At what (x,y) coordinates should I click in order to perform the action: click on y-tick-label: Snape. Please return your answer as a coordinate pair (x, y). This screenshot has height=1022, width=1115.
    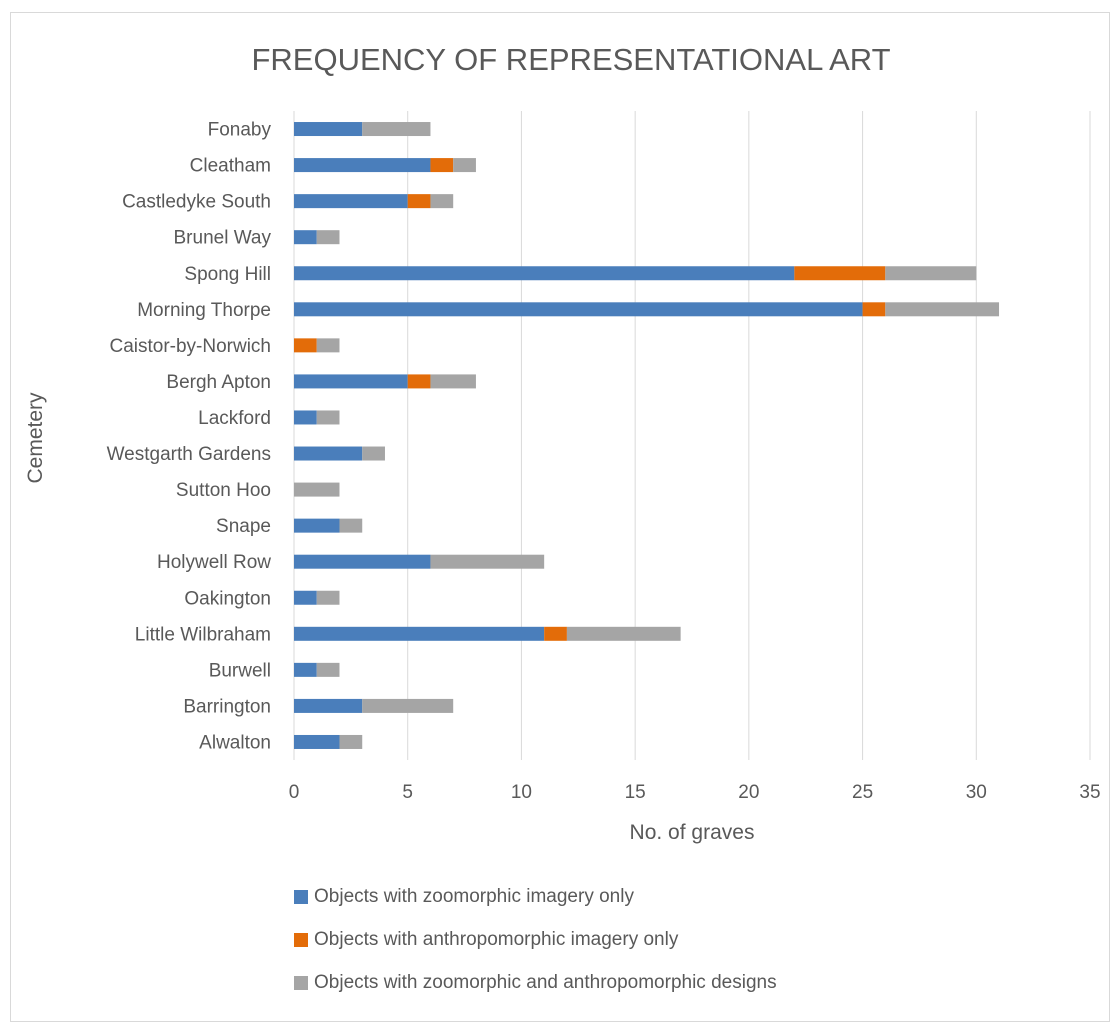
    Looking at the image, I should click on (243, 526).